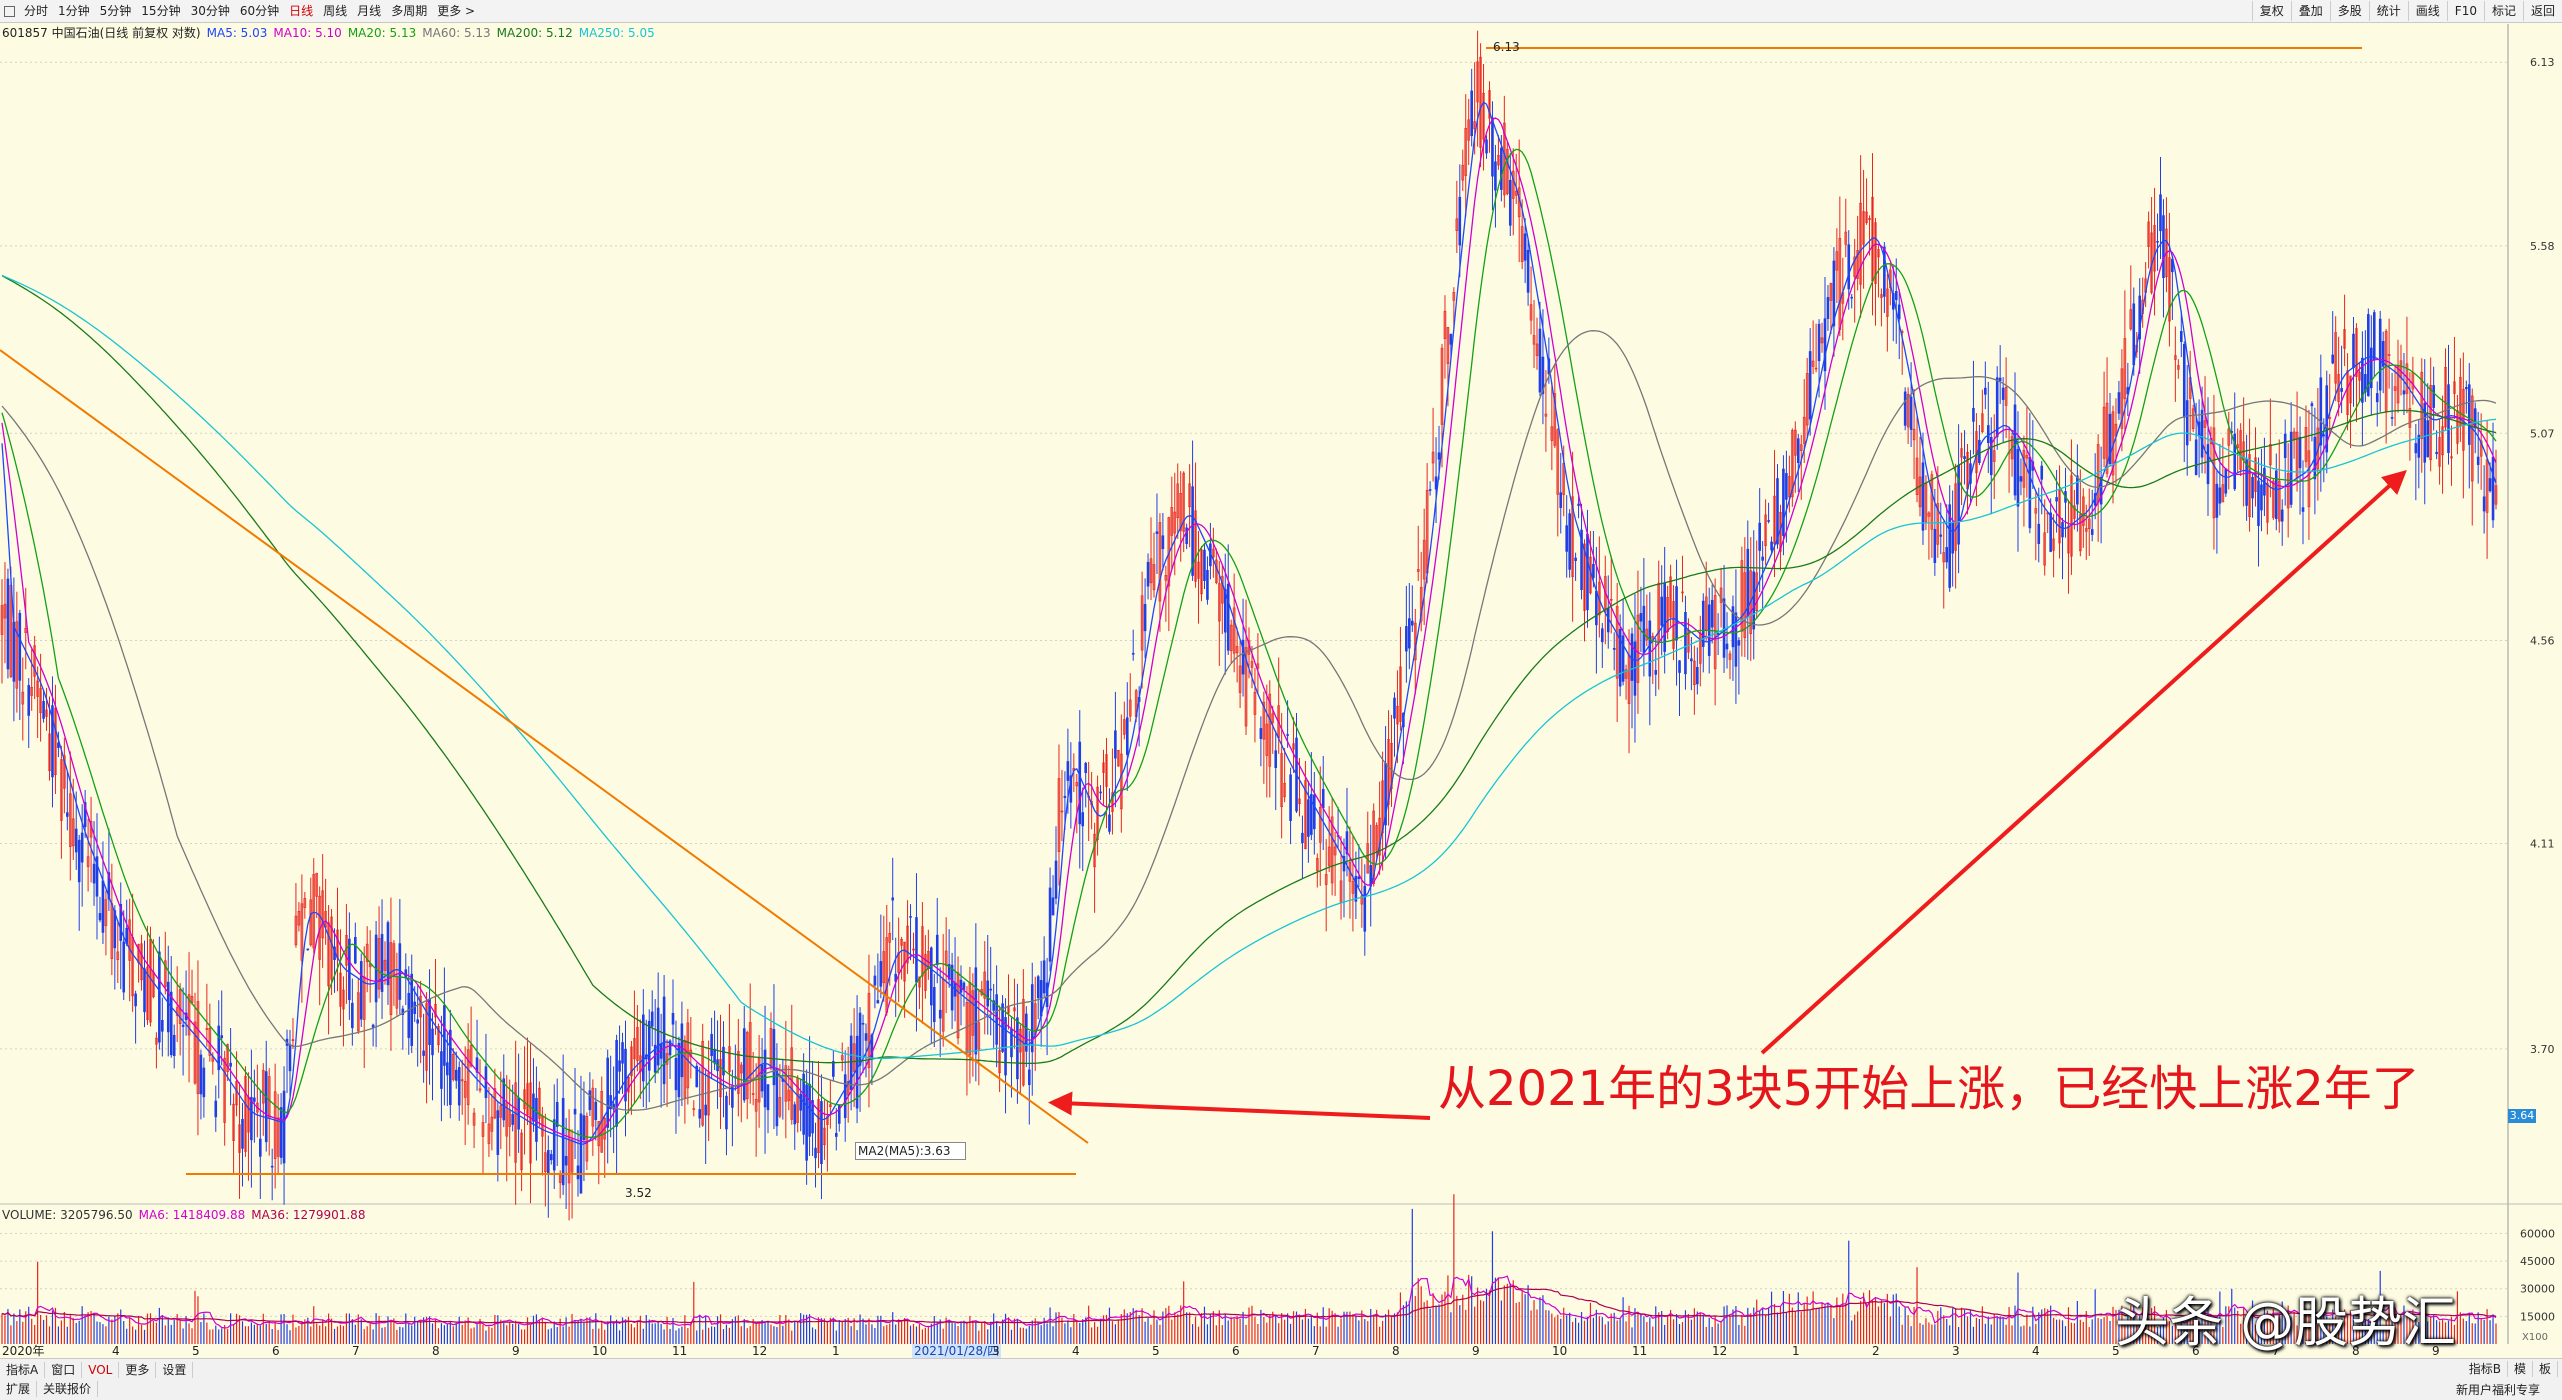 The image size is (2562, 1400). What do you see at coordinates (534, 33) in the screenshot?
I see `ma-label-4: MA200: 5.12` at bounding box center [534, 33].